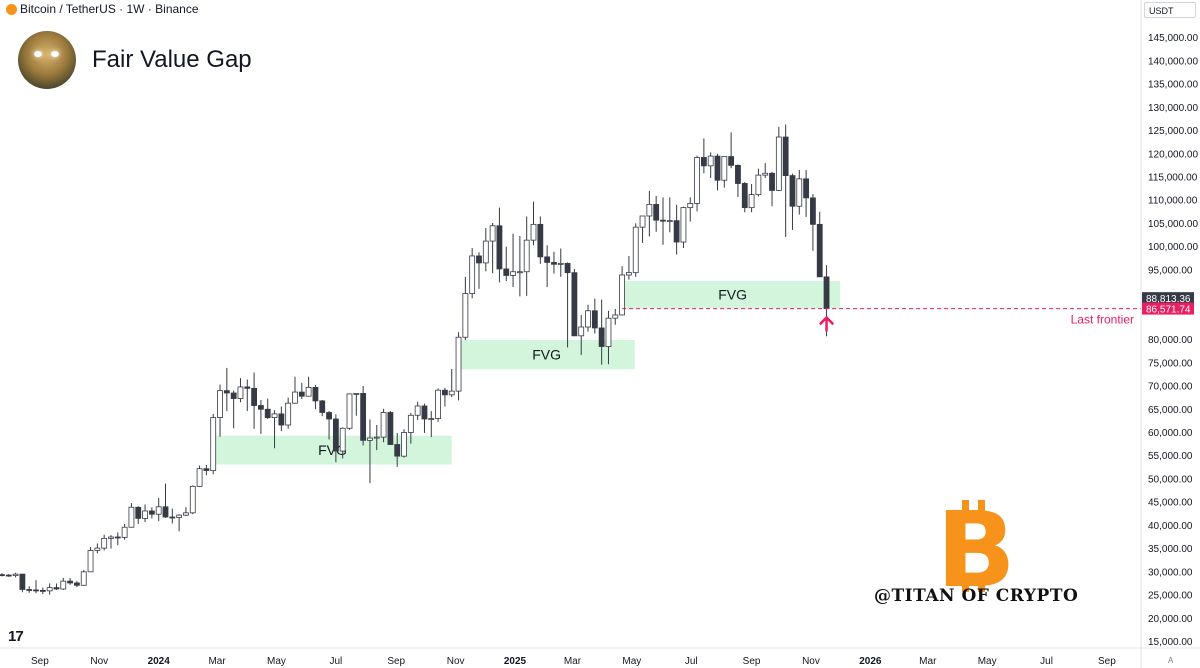  What do you see at coordinates (1170, 642) in the screenshot?
I see `price-tick-label: 15,000.00` at bounding box center [1170, 642].